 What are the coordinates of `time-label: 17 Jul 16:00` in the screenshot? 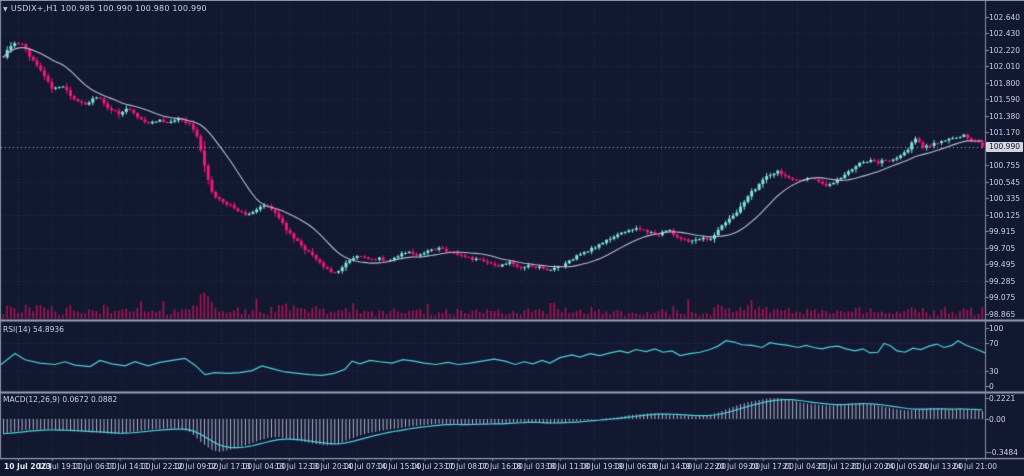 It's located at (501, 466).